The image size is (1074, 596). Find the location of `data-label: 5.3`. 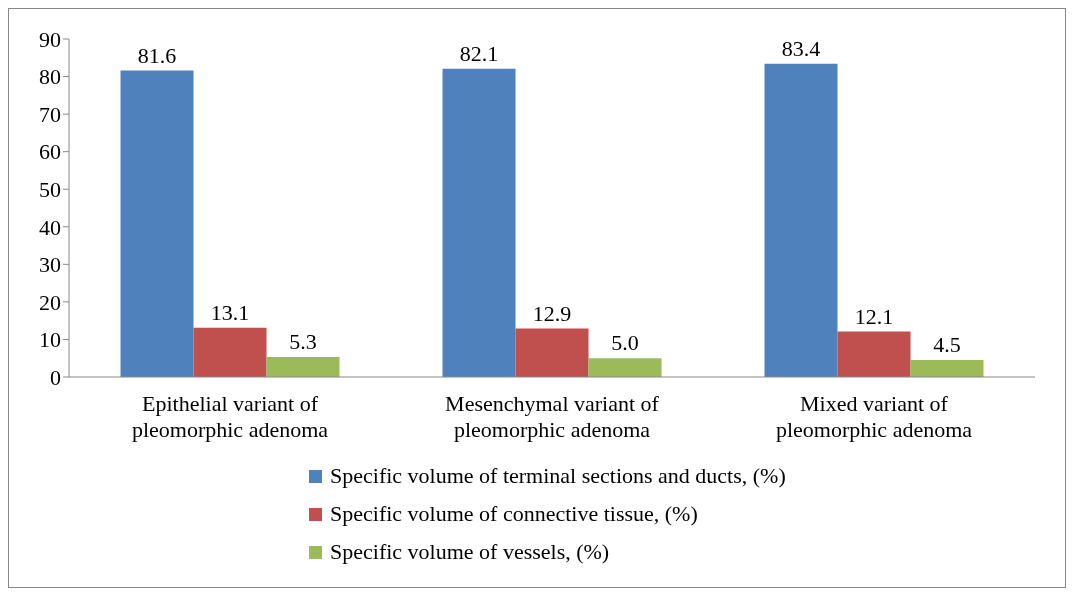

data-label: 5.3 is located at coordinates (303, 342).